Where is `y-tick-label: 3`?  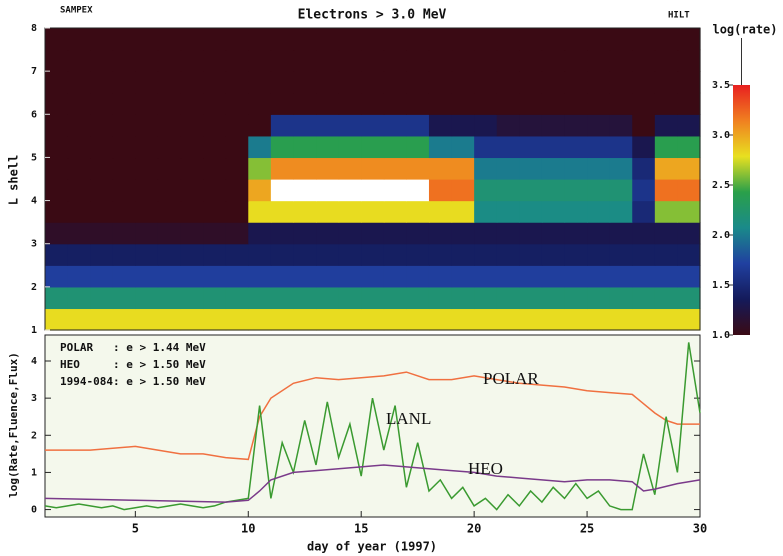 y-tick-label: 3 is located at coordinates (34, 244).